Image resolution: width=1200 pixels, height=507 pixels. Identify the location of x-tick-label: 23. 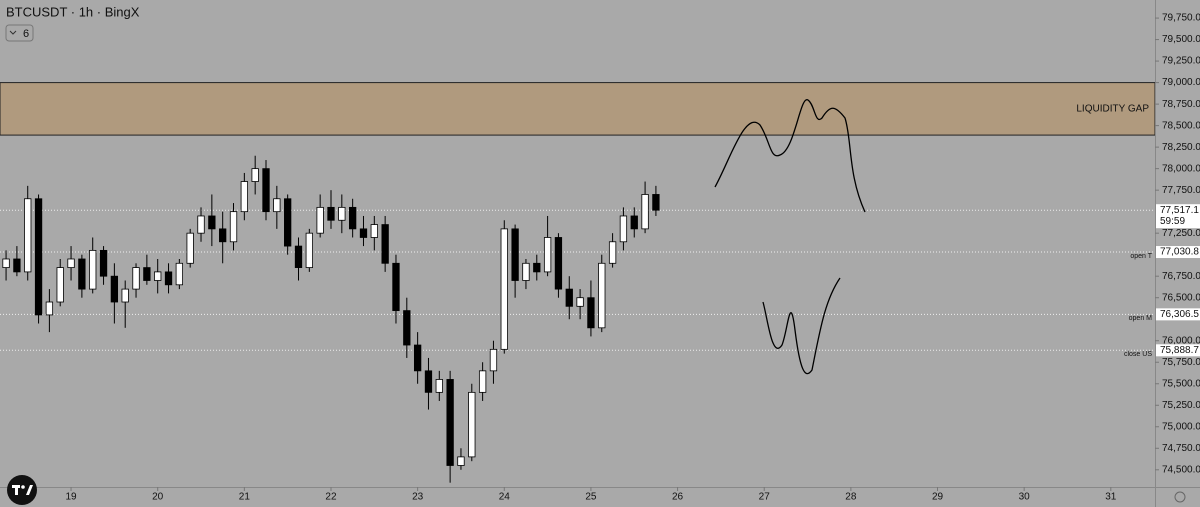
(418, 497).